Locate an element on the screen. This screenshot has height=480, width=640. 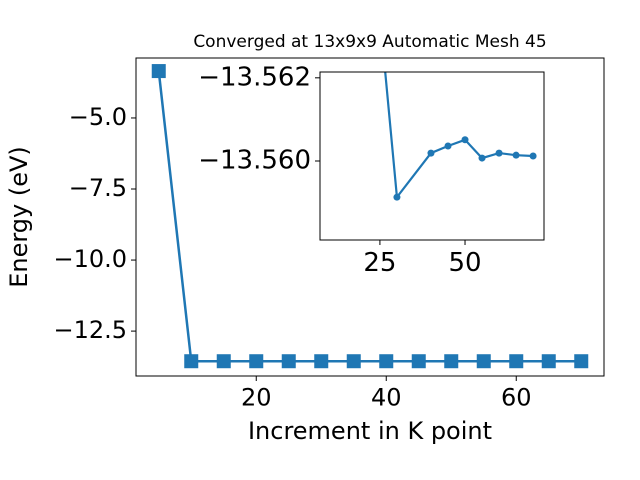
y-tick-label: −10.0 is located at coordinates (90, 259).